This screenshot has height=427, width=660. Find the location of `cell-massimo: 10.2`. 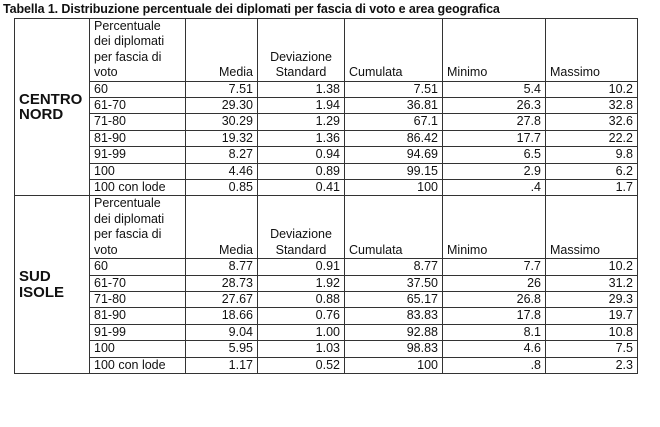

cell-massimo: 10.2 is located at coordinates (591, 267).